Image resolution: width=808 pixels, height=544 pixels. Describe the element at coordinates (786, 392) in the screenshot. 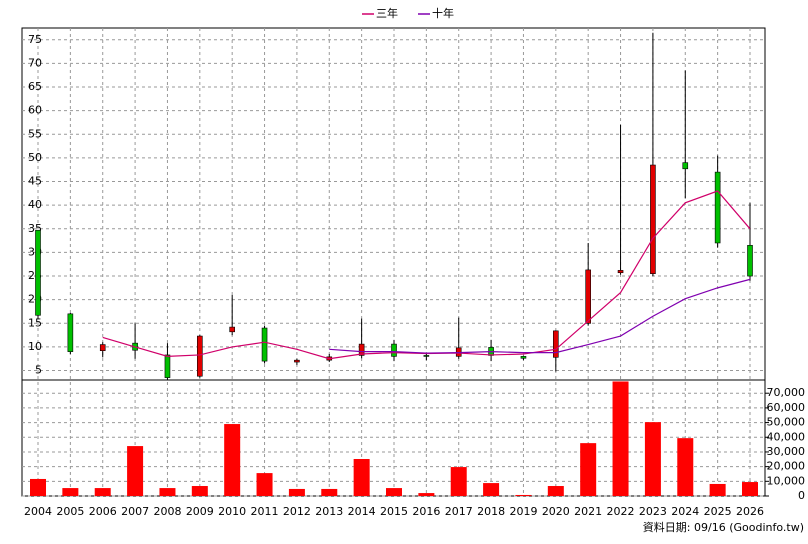

I see `y2-tick-label: 70,000` at that location.